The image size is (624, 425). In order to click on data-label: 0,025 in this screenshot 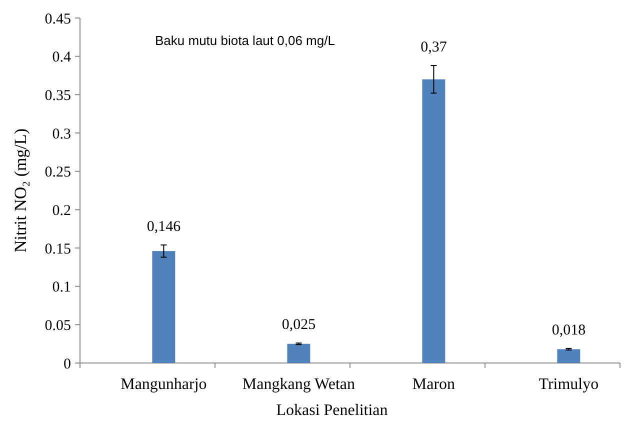, I will do `click(299, 325)`.